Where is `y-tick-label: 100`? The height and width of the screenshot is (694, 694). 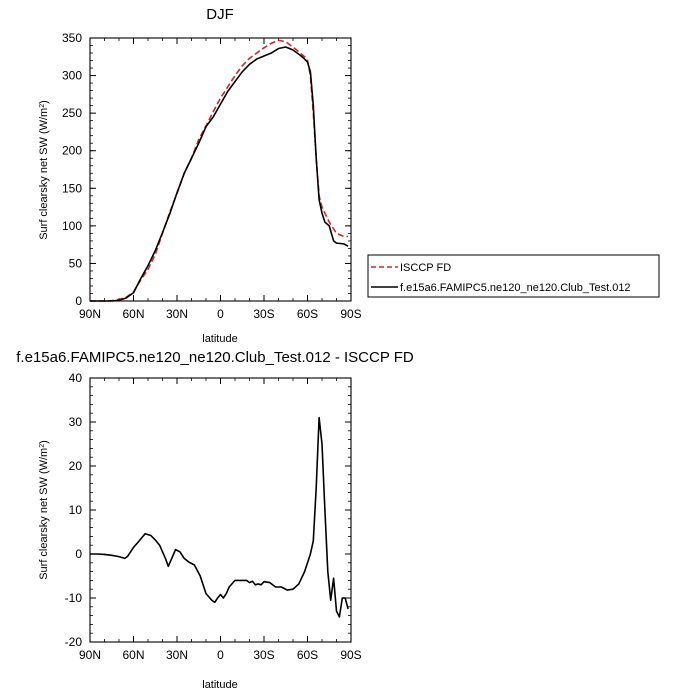 y-tick-label: 100 is located at coordinates (72, 226).